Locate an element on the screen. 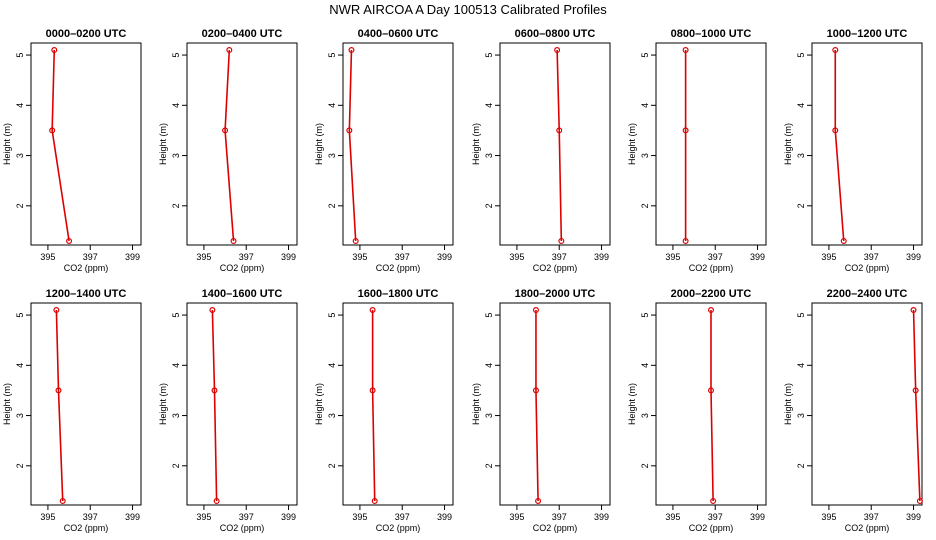  panel-title: 0000–0200 UTC is located at coordinates (86, 34).